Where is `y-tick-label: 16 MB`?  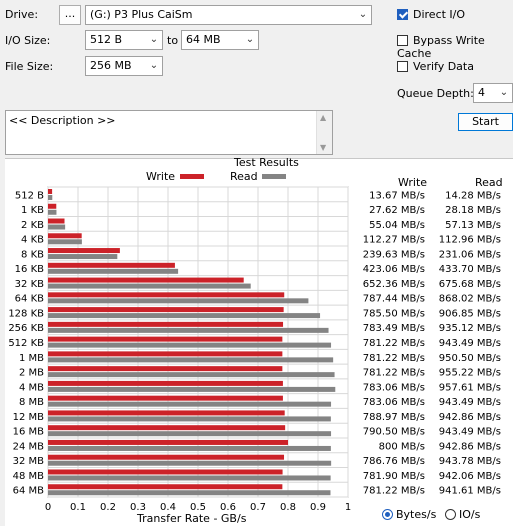 y-tick-label: 16 MB is located at coordinates (29, 432).